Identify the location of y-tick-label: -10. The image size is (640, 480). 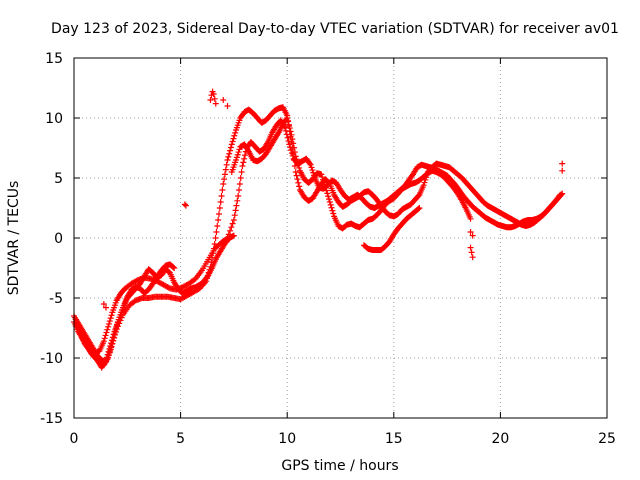
(51, 359).